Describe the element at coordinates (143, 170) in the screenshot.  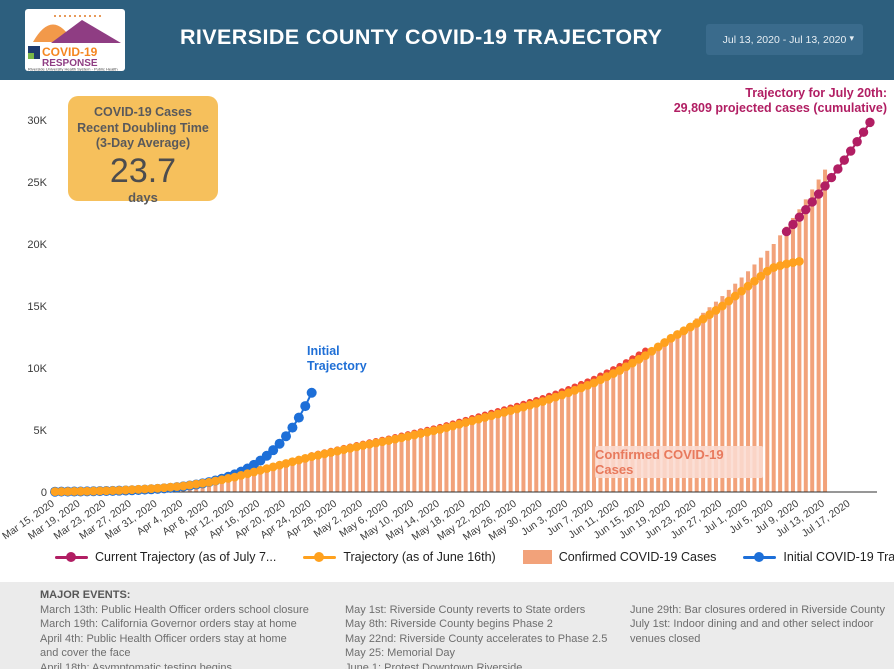
I see `doubling-value: 23.7` at that location.